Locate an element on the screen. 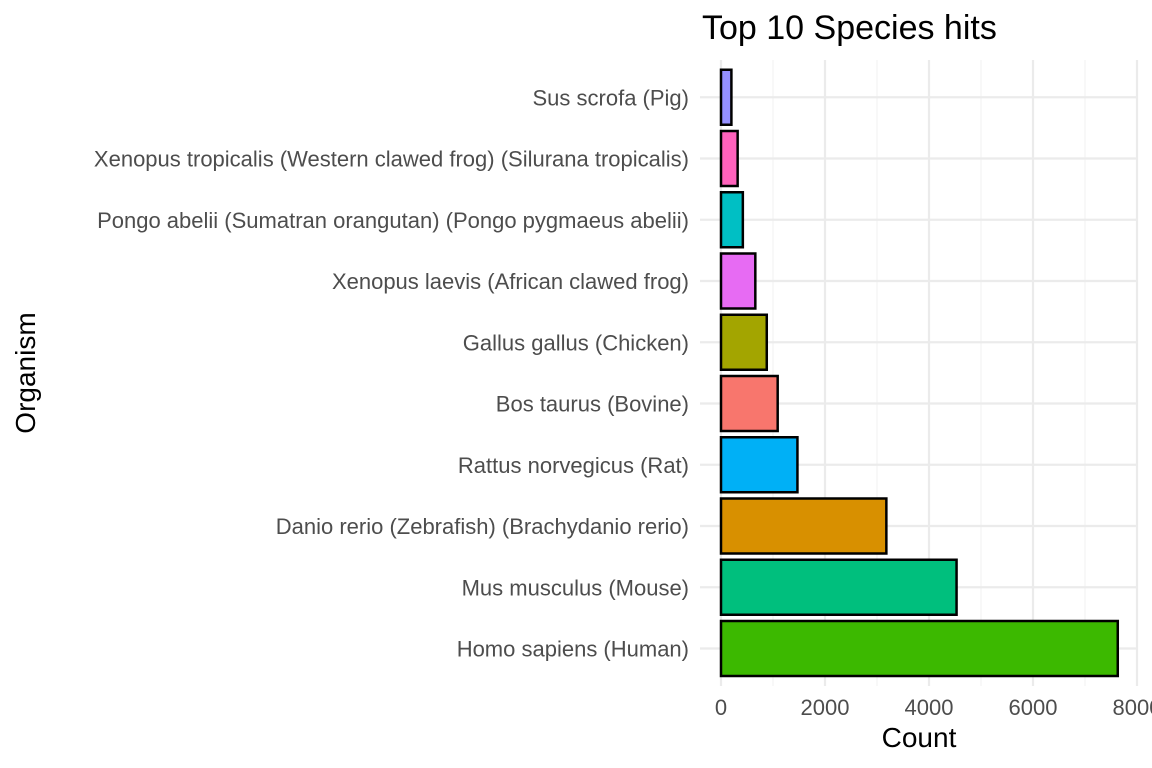 This screenshot has height=768, width=1152. chart-title: Top 10 Species hits is located at coordinates (849, 28).